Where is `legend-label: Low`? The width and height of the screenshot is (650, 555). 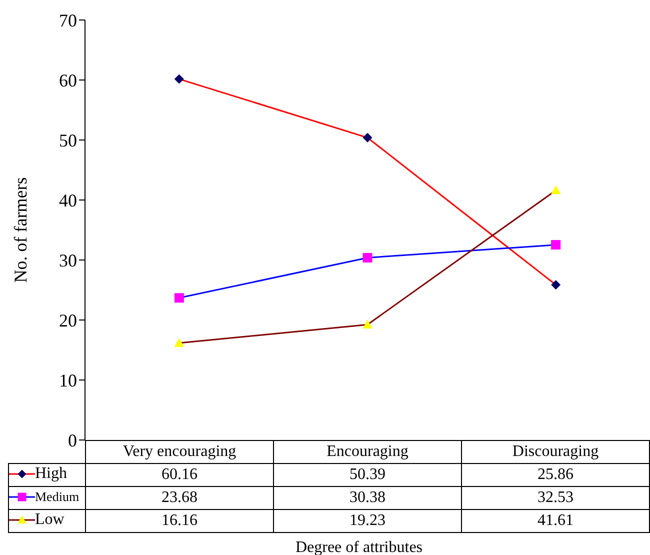 legend-label: Low is located at coordinates (49, 520).